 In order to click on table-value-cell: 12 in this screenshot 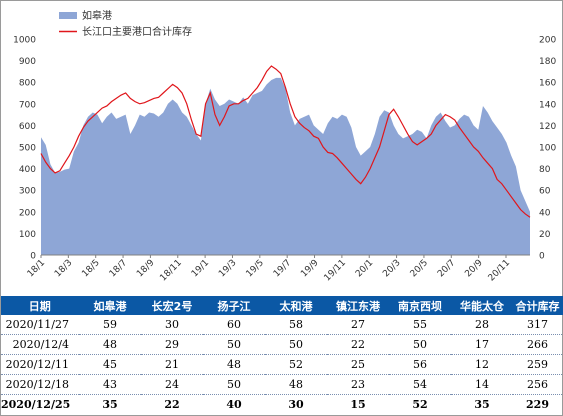, I will do `click(482, 364)`.